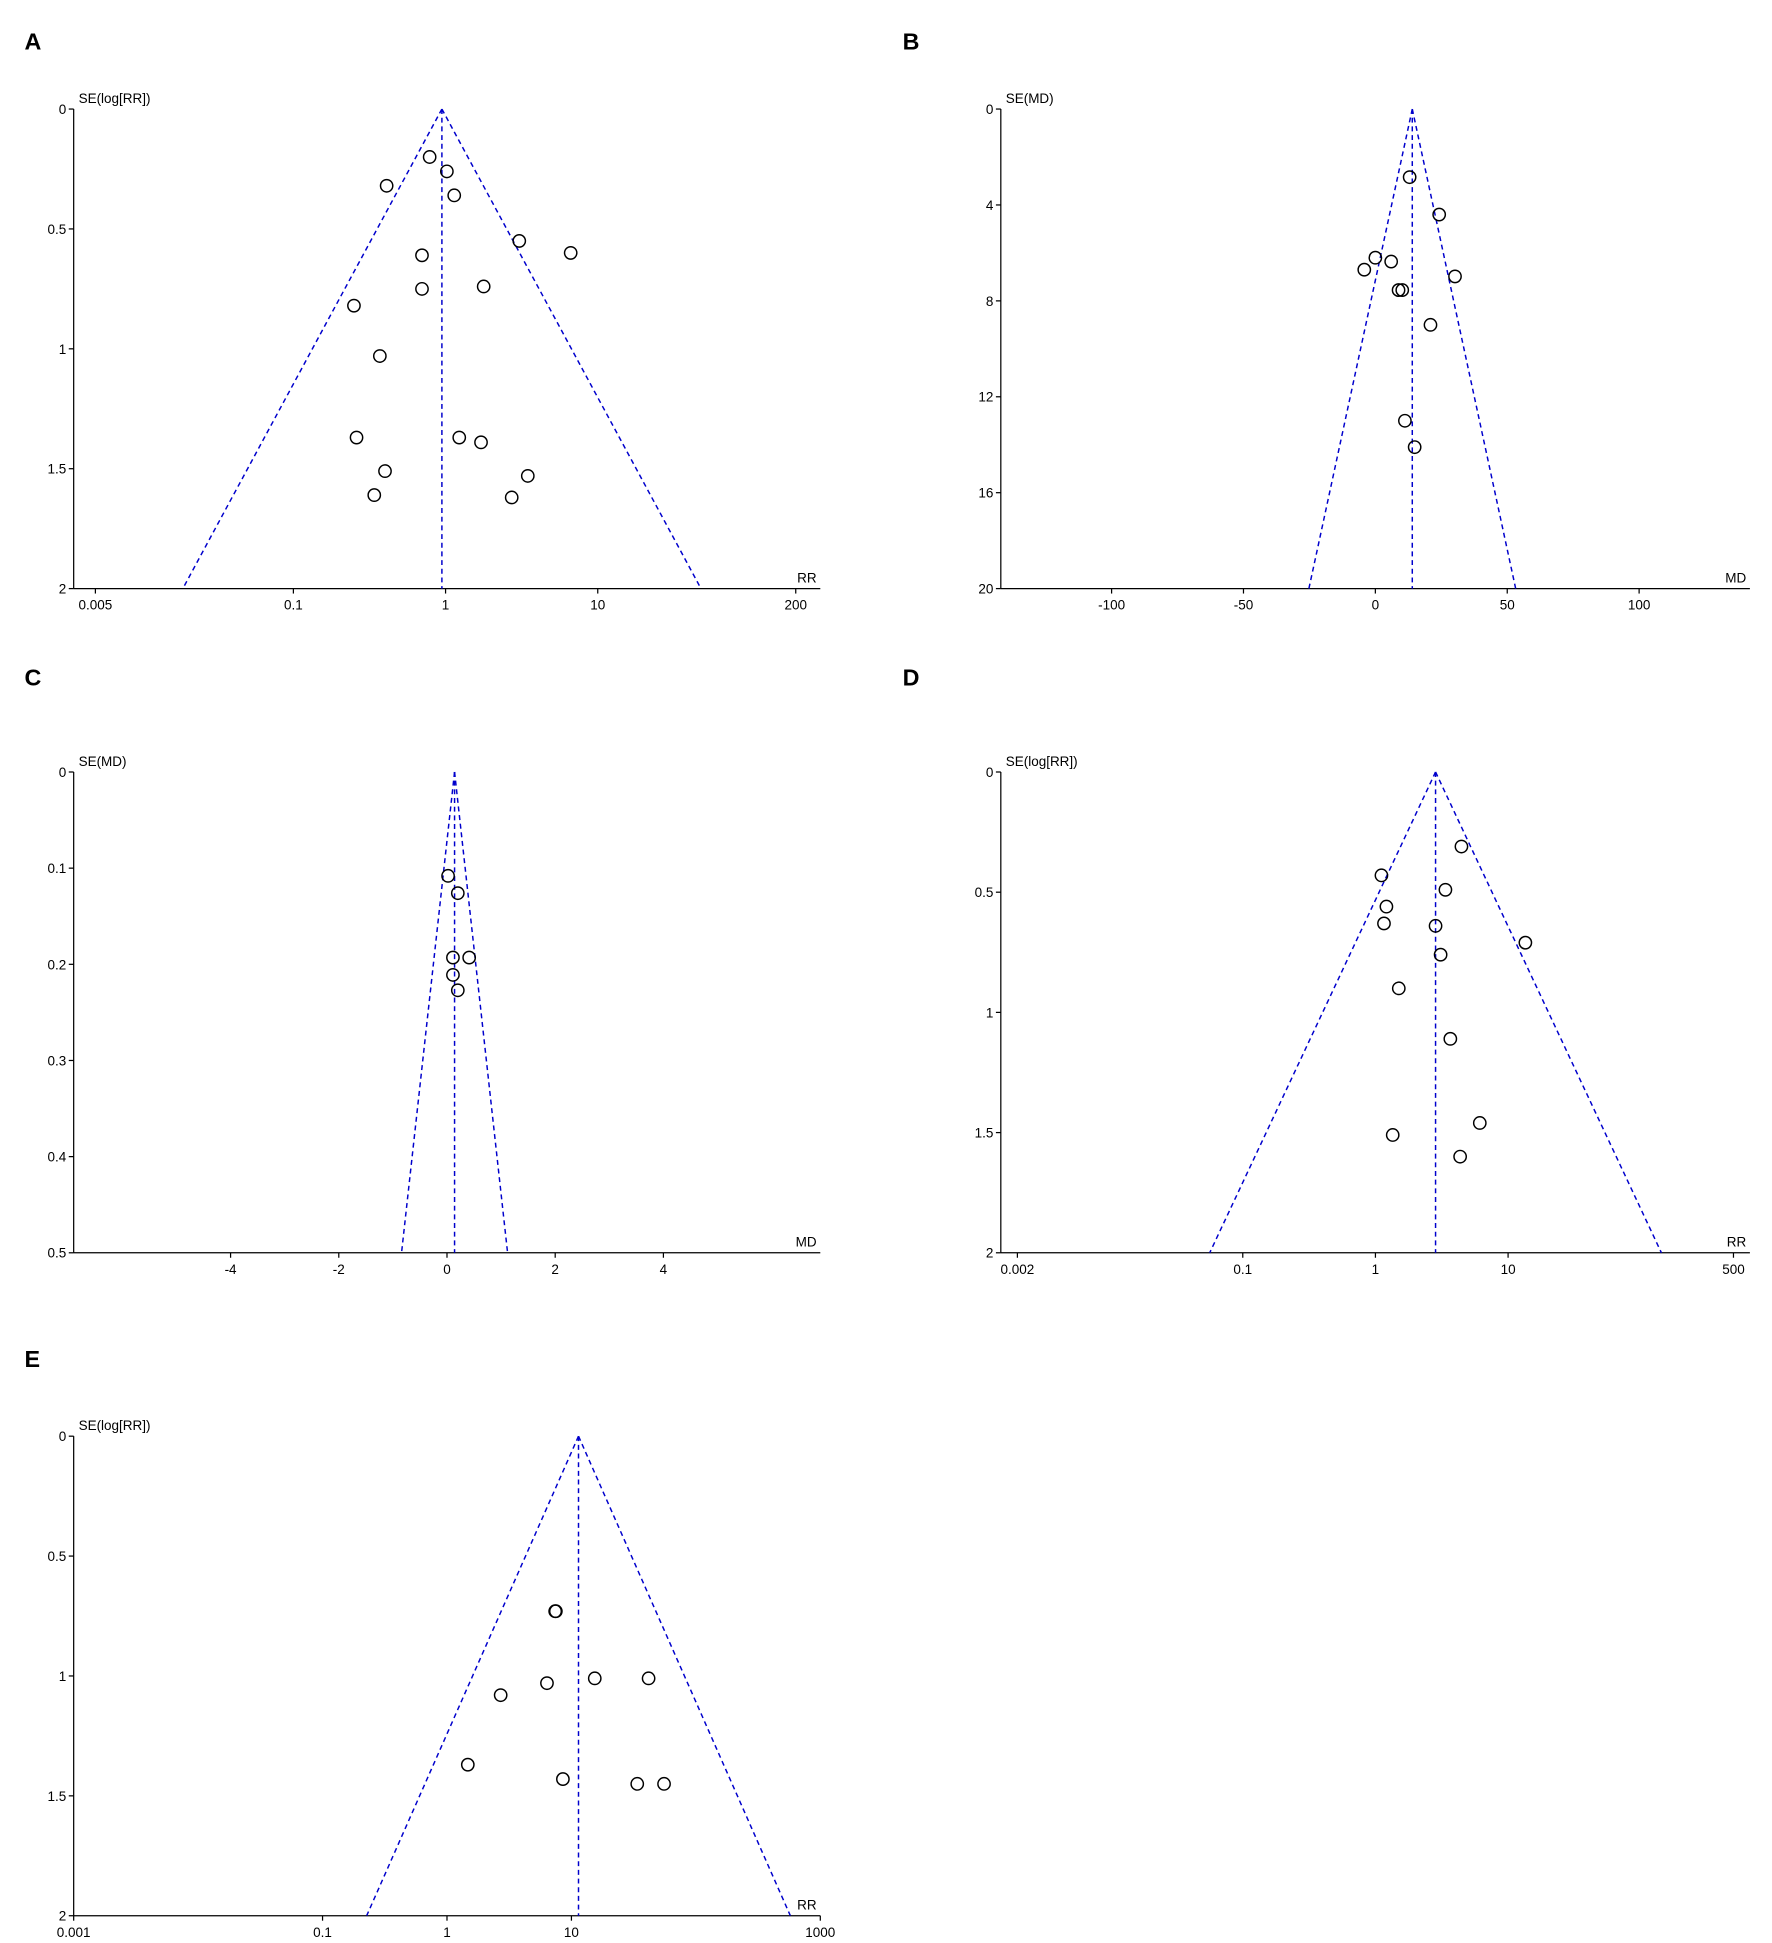 Image resolution: width=1772 pixels, height=1943 pixels. I want to click on y-tick-label: 0.2, so click(57, 964).